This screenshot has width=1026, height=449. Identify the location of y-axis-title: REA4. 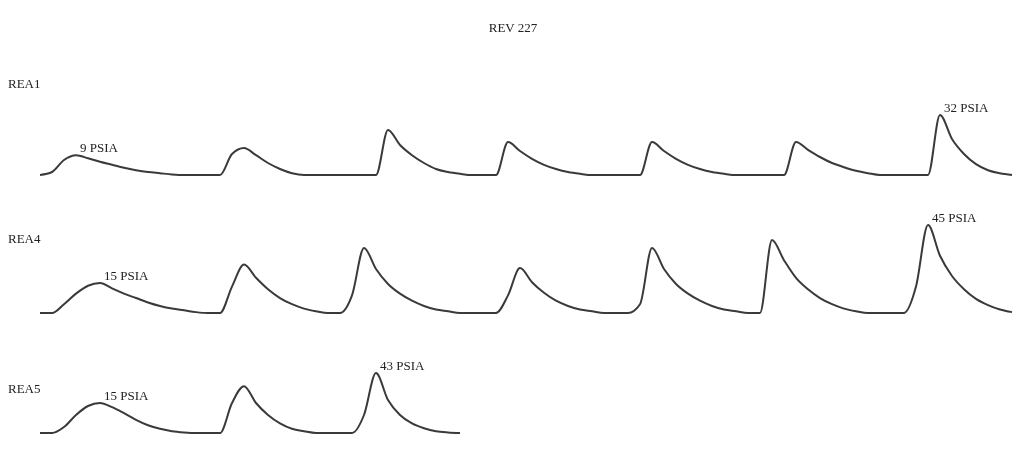
(24, 238).